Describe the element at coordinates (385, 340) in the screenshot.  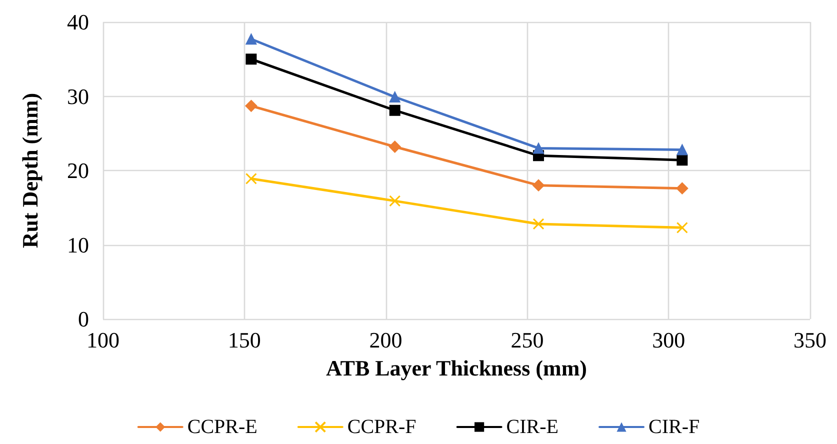
I see `x-tick-label: 200` at that location.